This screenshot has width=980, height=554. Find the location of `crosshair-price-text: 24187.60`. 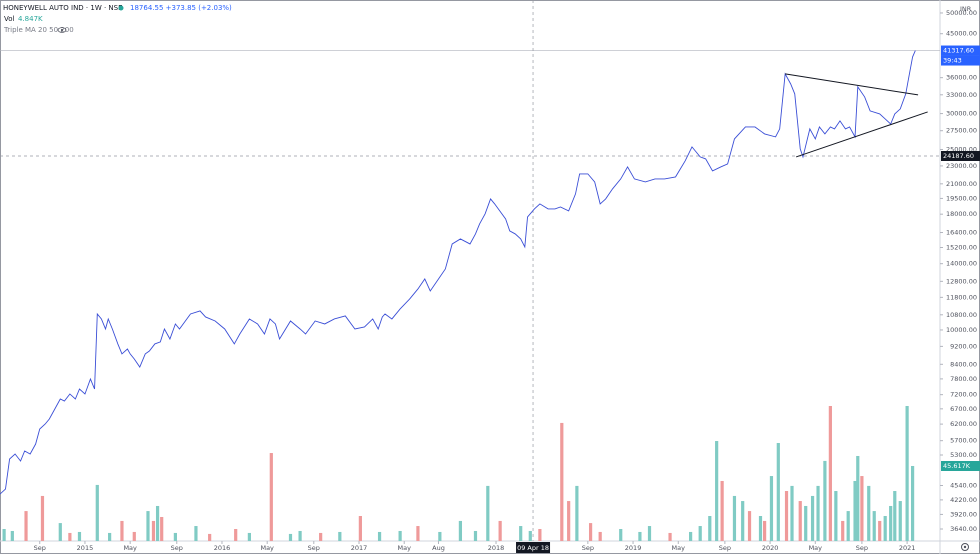

crosshair-price-text: 24187.60 is located at coordinates (958, 156).